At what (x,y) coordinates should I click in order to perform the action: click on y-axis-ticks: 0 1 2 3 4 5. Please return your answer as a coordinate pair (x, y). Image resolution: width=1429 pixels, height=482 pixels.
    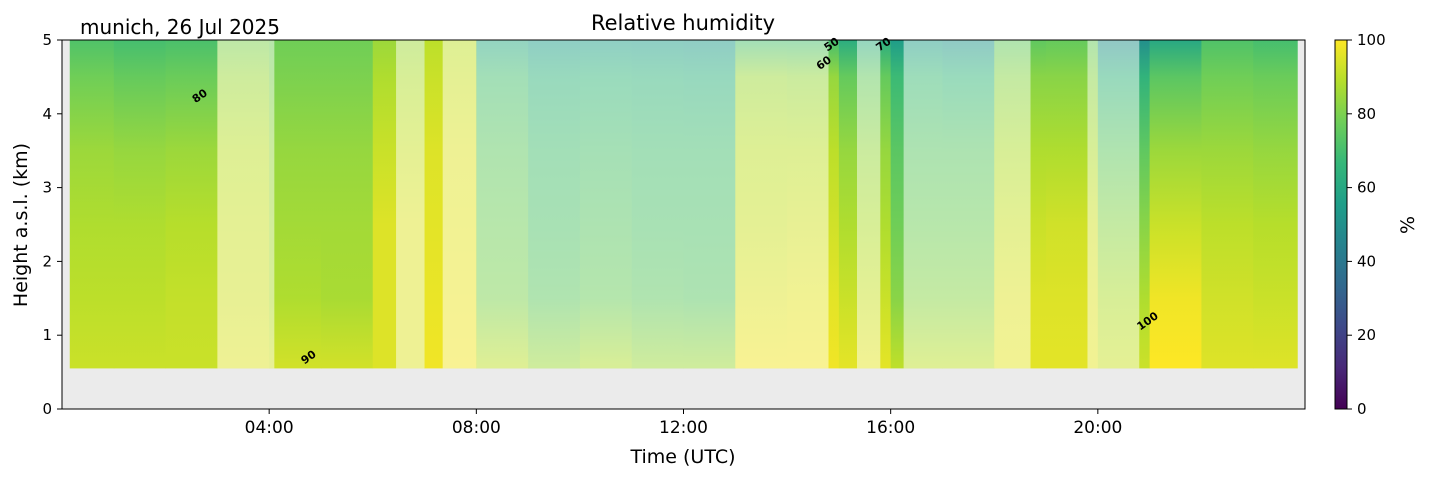
    Looking at the image, I should click on (52, 224).